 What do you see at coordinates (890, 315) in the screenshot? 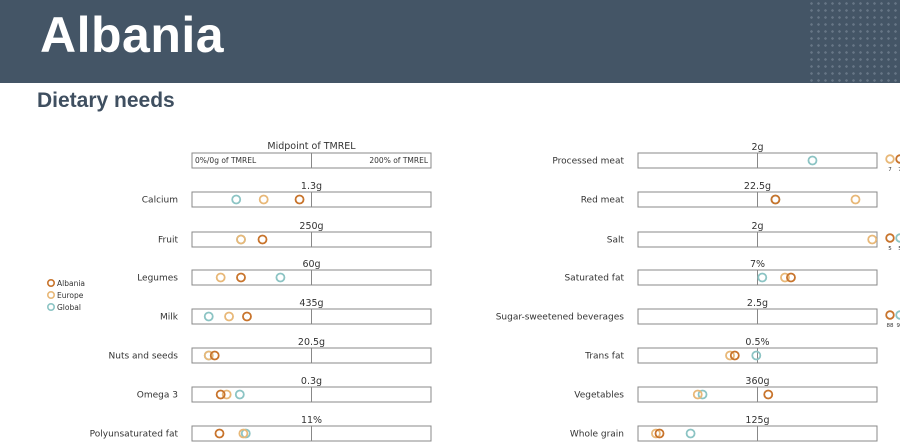
I see `overflow-marker-albania-sugar-sweetened-beverages` at bounding box center [890, 315].